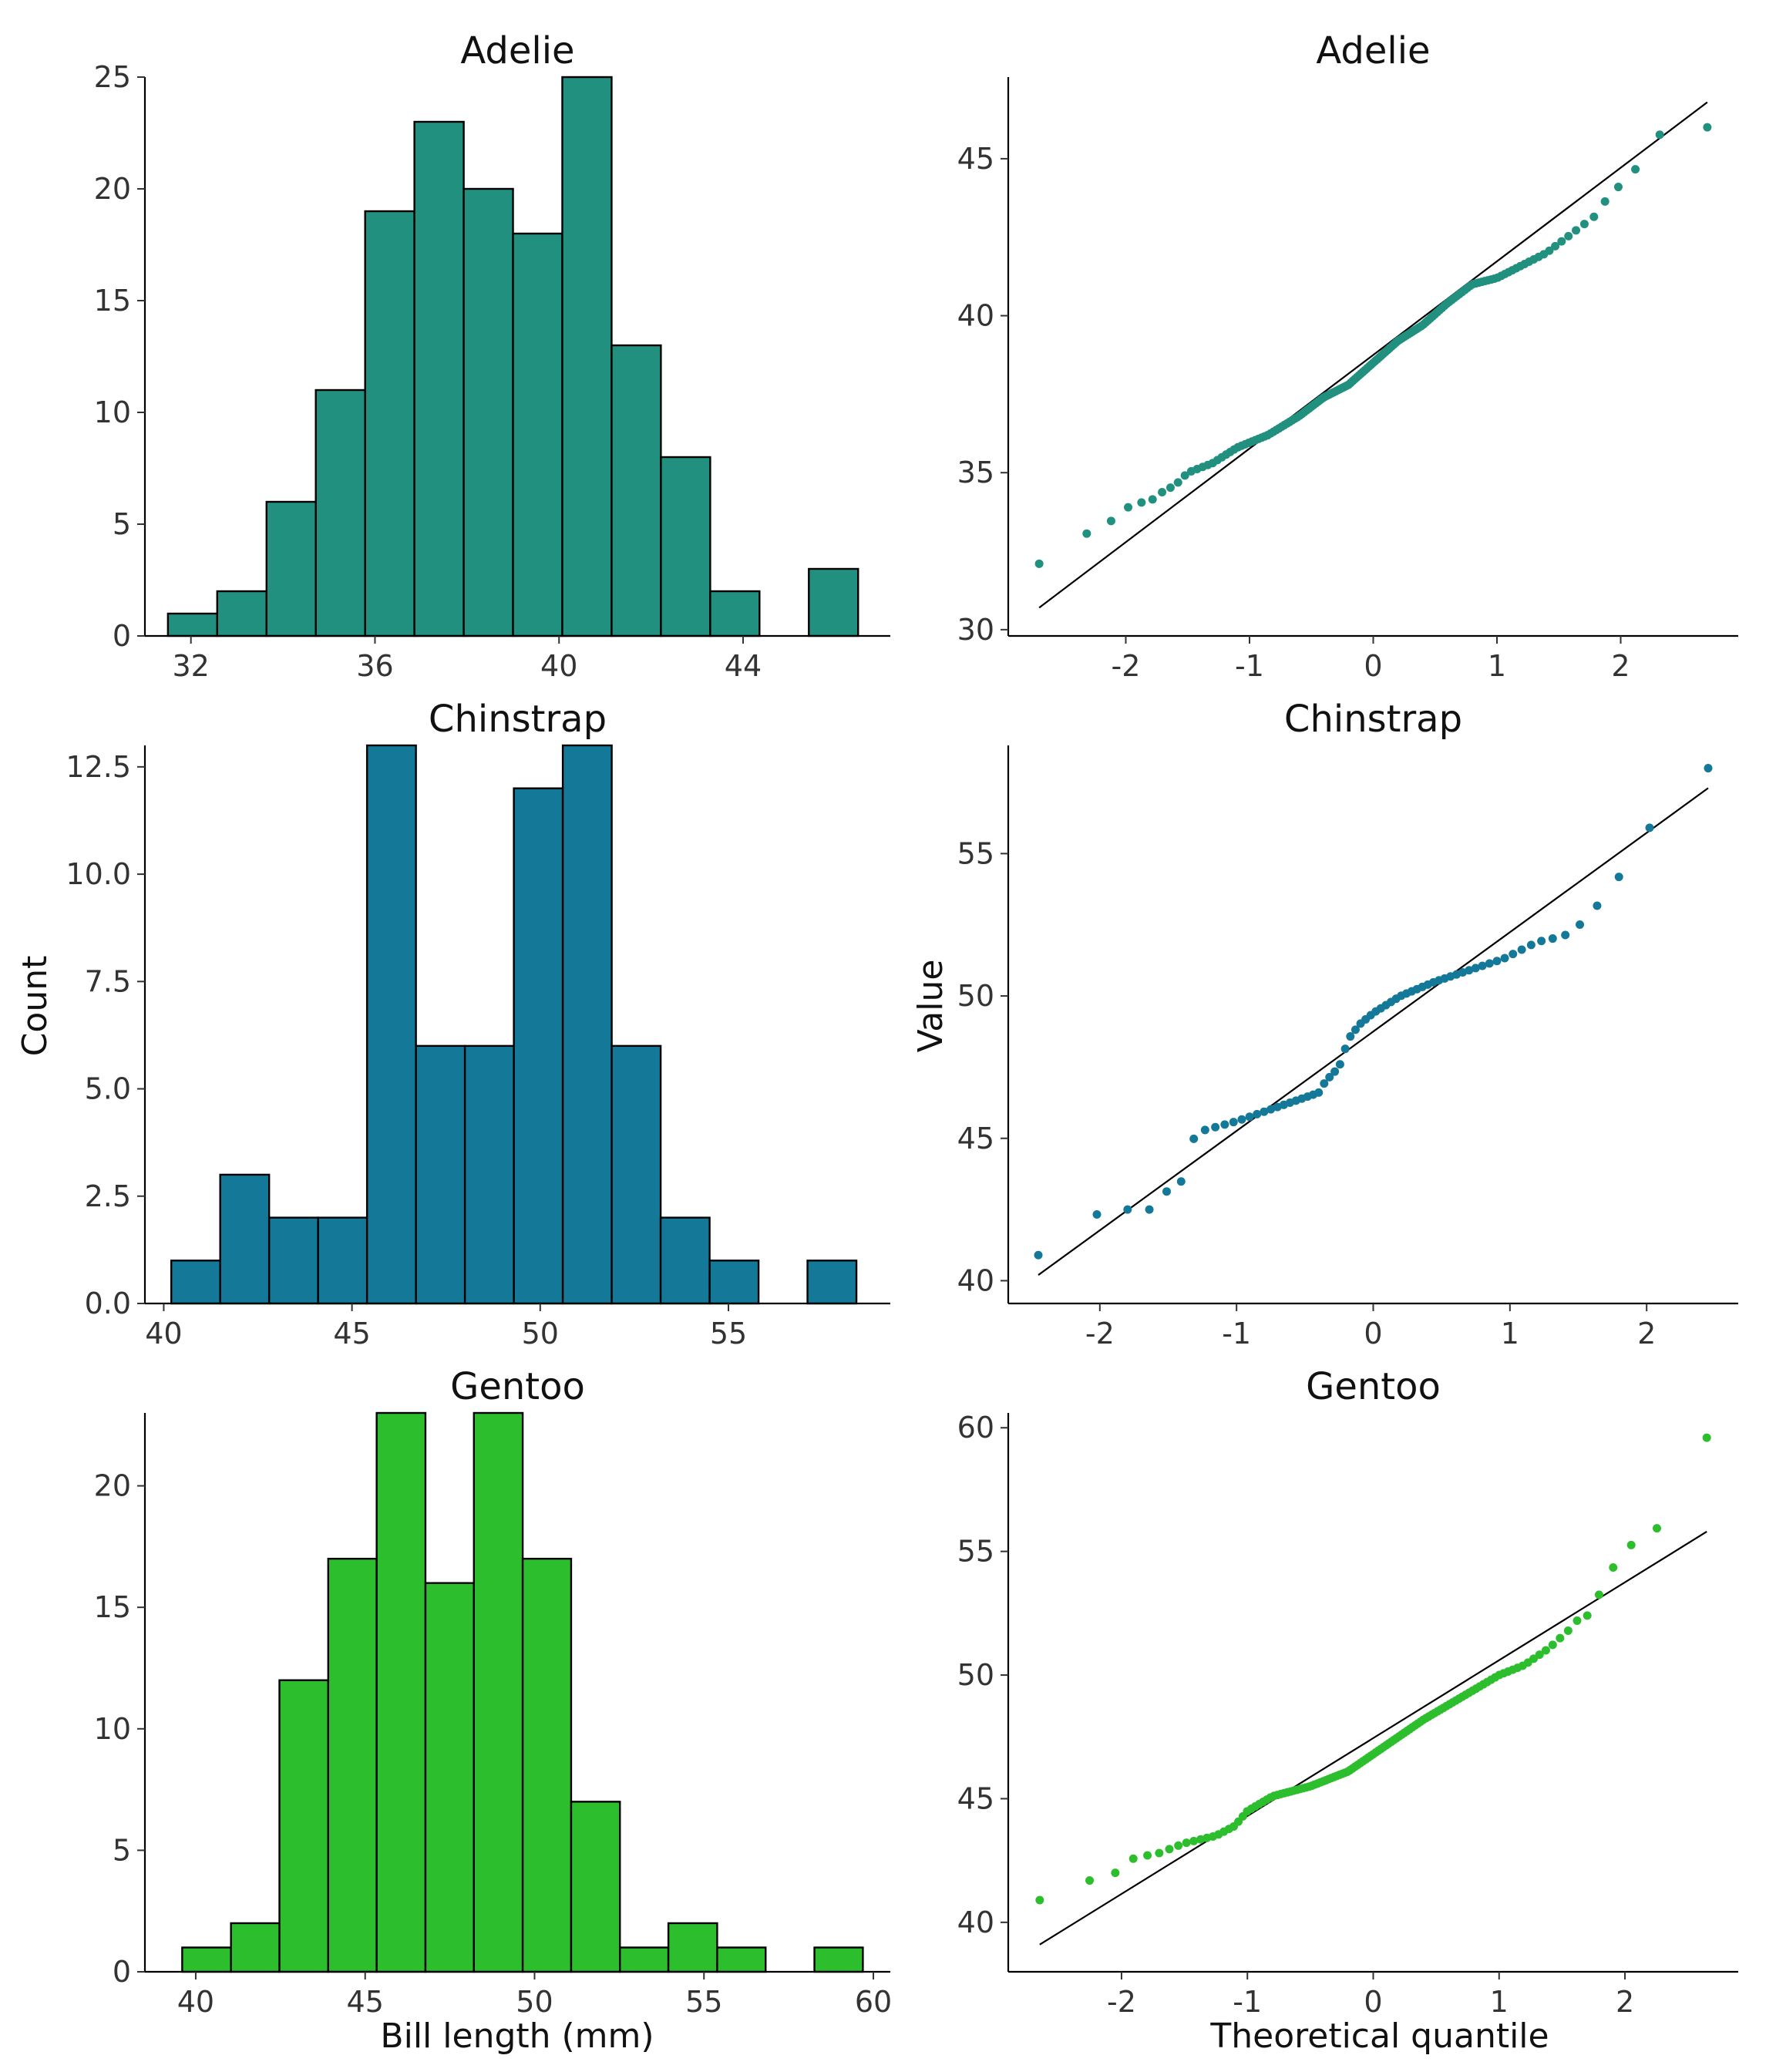 This screenshot has width=1776, height=2072. Describe the element at coordinates (113, 189) in the screenshot. I see `y-tick-label: 20` at that location.